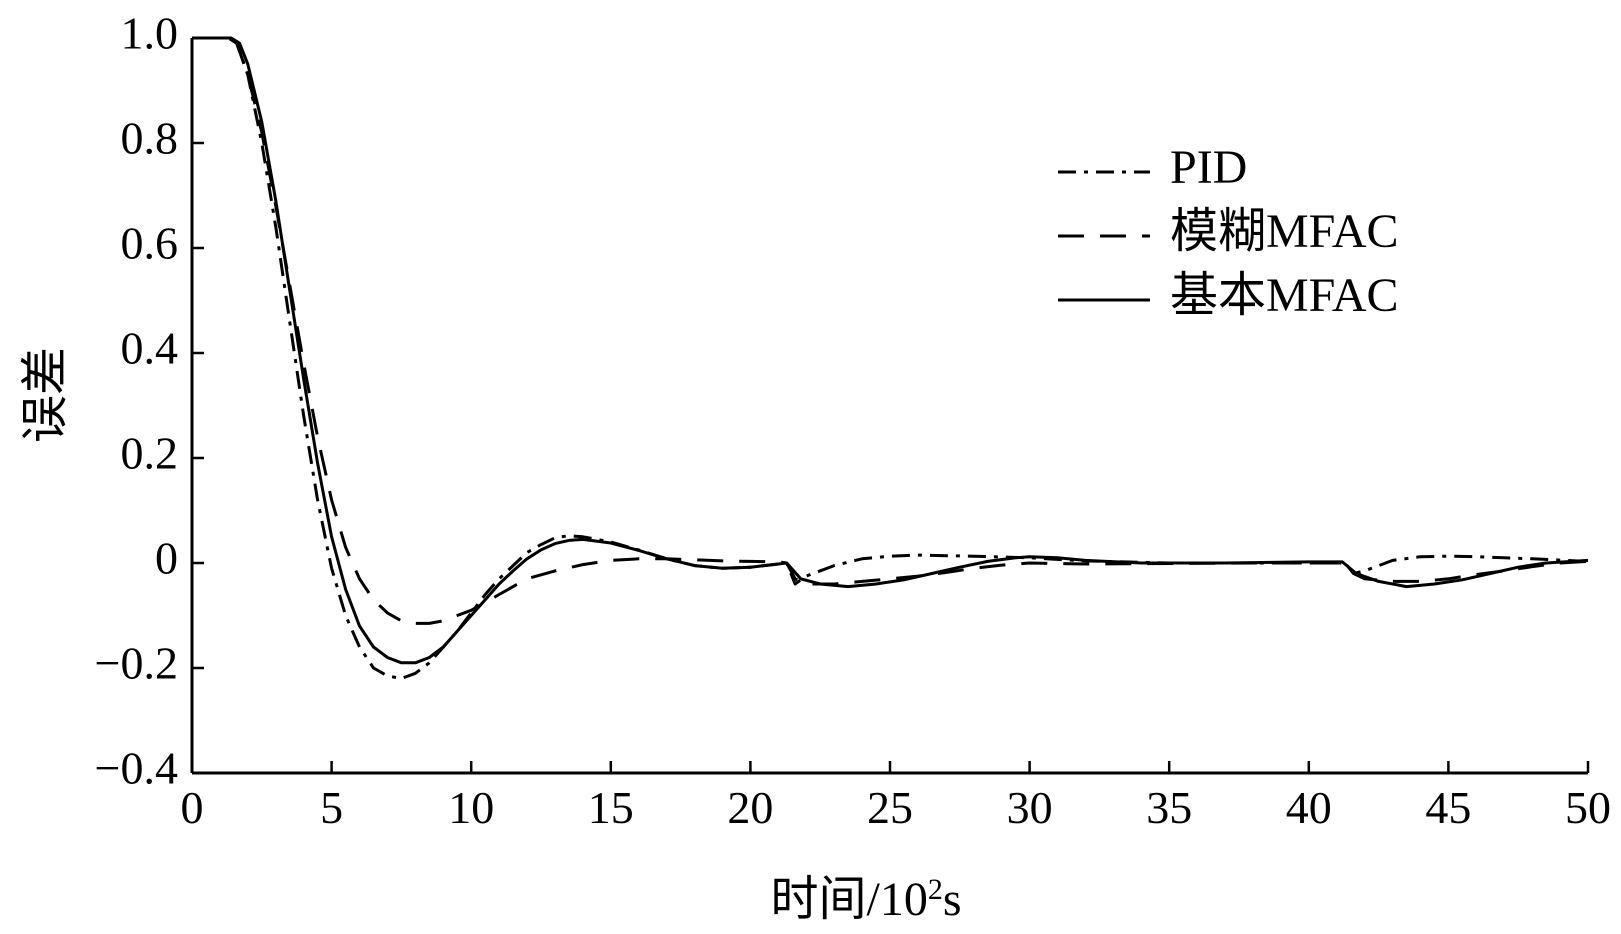 This screenshot has height=934, width=1621. I want to click on x-axis-label-exponent: 2, so click(935, 889).